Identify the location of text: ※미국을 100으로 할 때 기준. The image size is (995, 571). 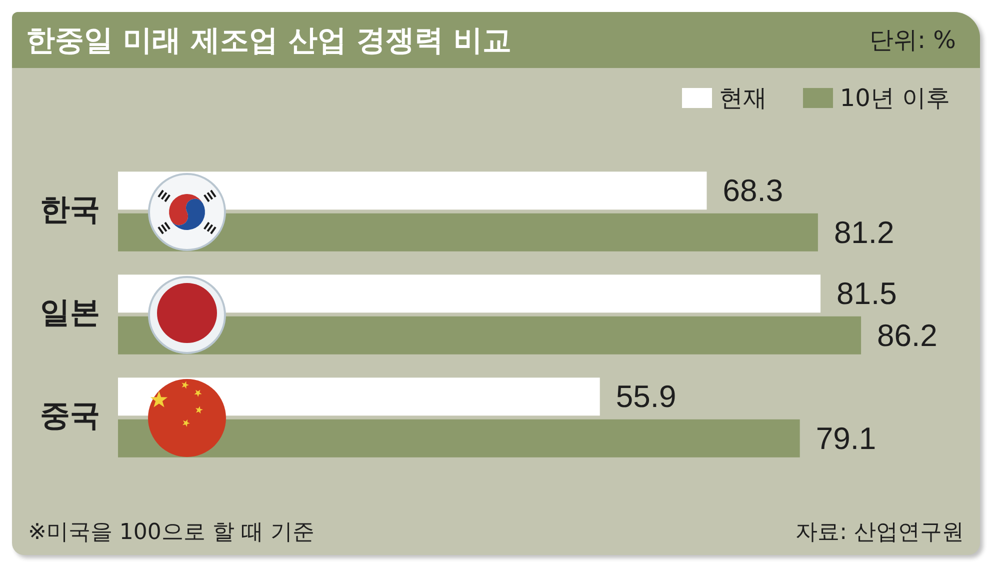
(171, 533).